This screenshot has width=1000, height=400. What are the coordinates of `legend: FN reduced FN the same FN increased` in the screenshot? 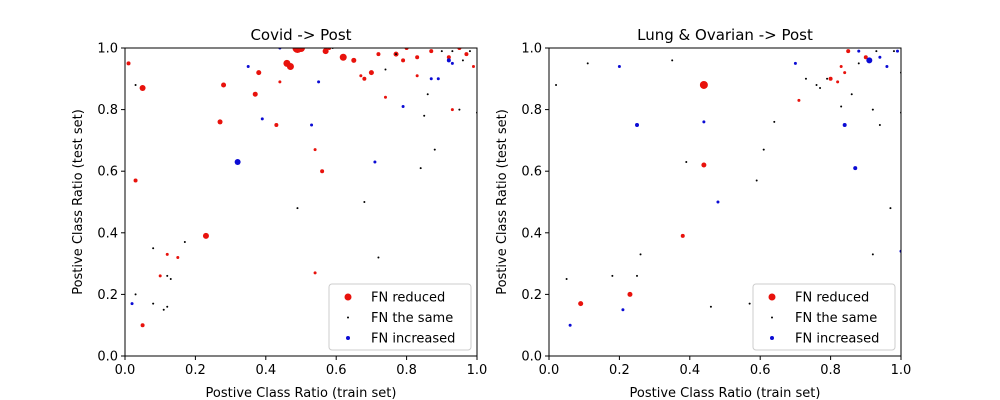 It's located at (824, 317).